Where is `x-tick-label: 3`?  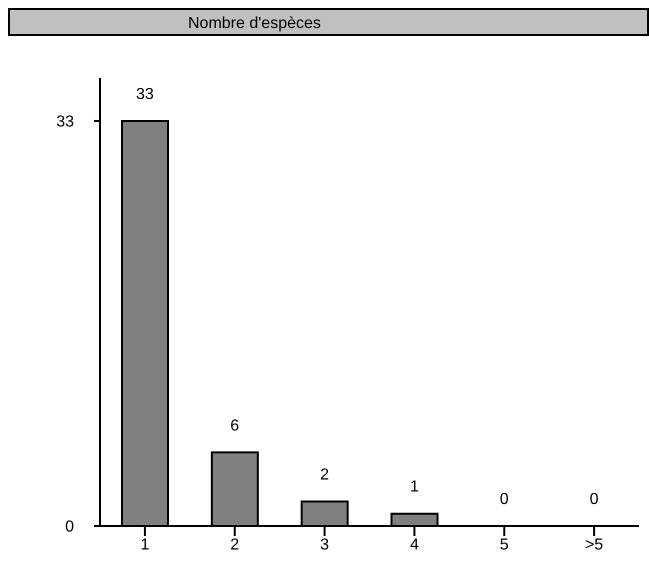
x-tick-label: 3 is located at coordinates (325, 545).